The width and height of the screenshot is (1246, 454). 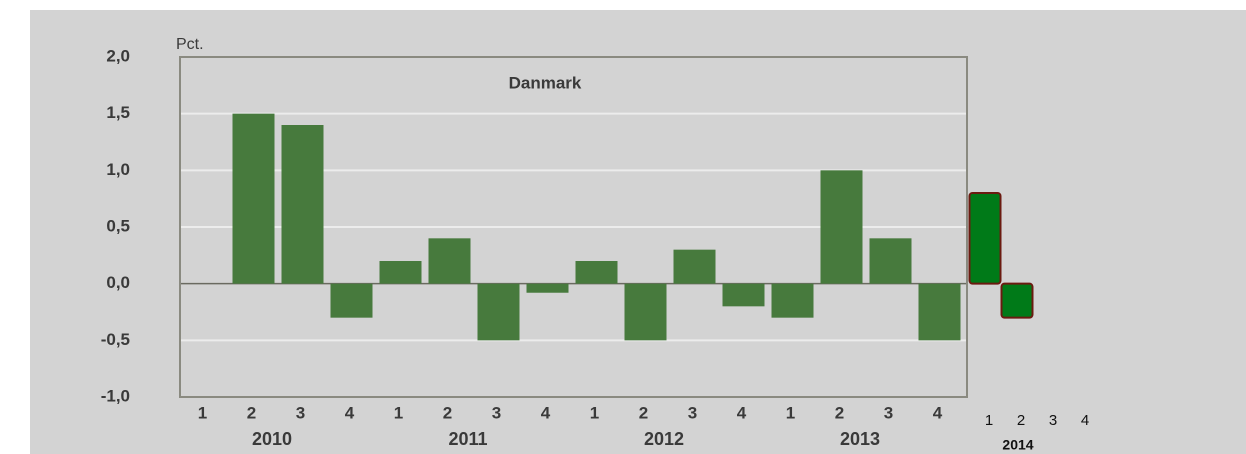 I want to click on y-tick-label: 0,5, so click(x=118, y=225).